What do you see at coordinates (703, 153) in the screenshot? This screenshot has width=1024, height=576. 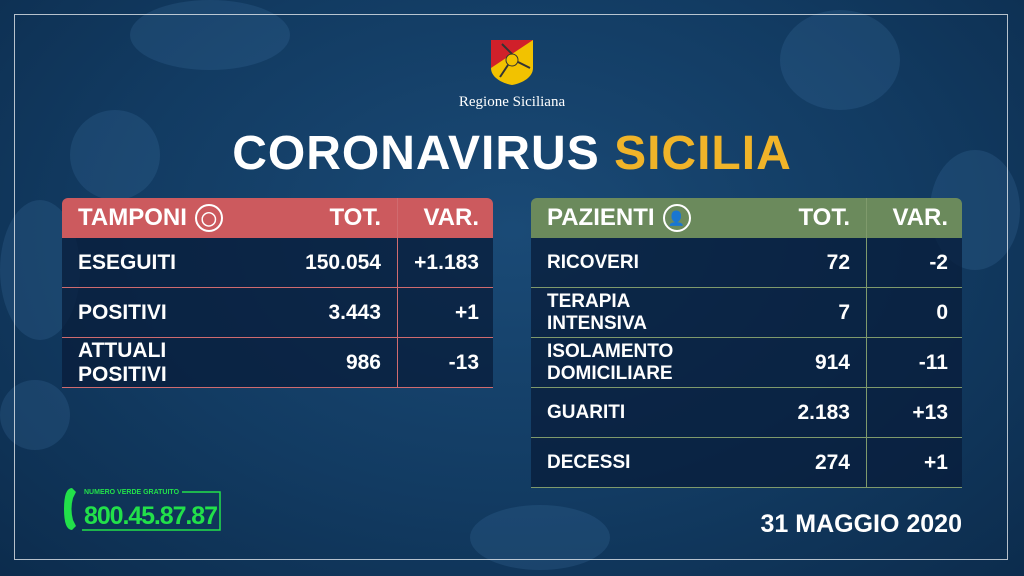 I see `title-region: SICILIA` at bounding box center [703, 153].